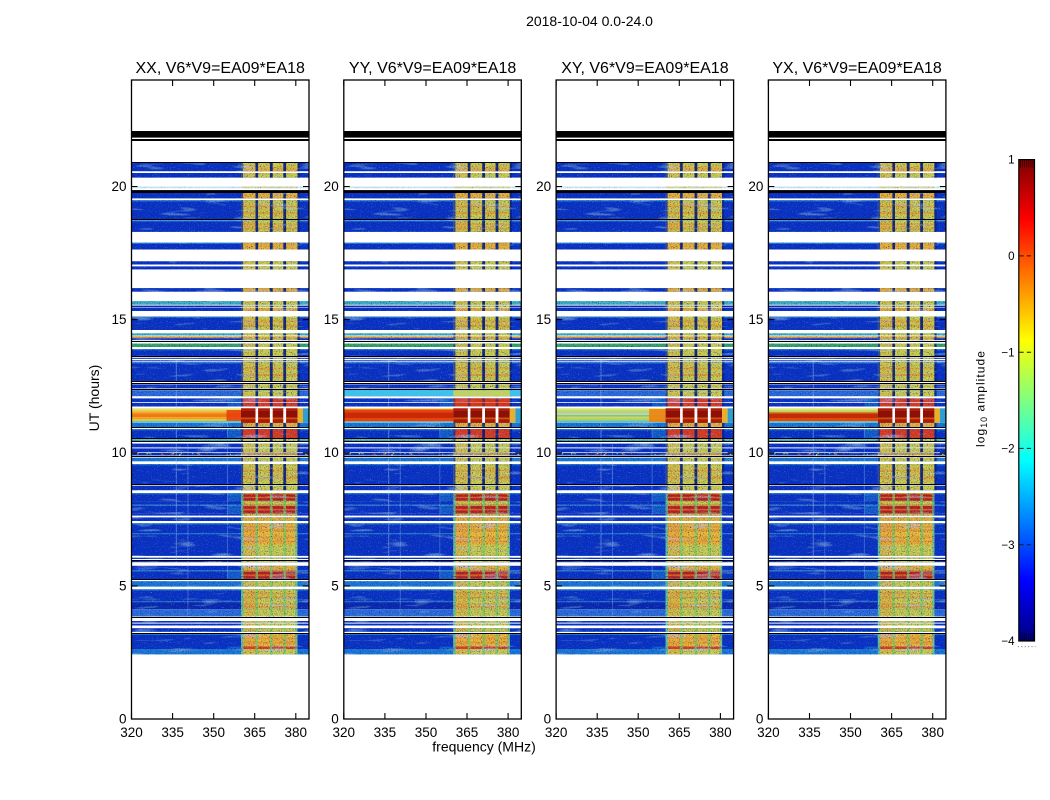 This screenshot has width=1050, height=800. I want to click on svg-text: 2018-10-04 0.0-24.0, so click(589, 21).